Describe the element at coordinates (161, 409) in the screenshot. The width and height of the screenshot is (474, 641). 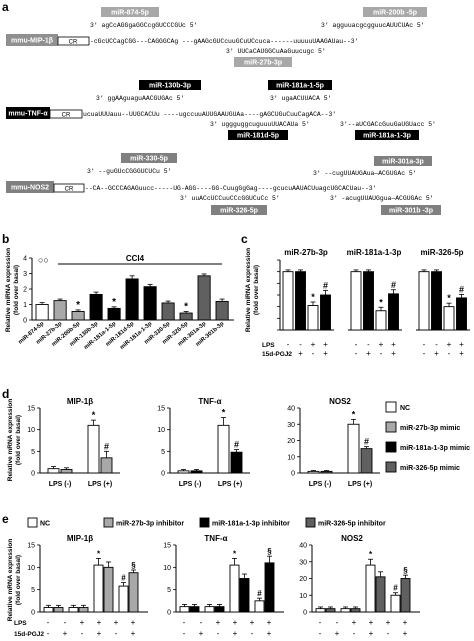
I see `y-tick-label: 15` at that location.